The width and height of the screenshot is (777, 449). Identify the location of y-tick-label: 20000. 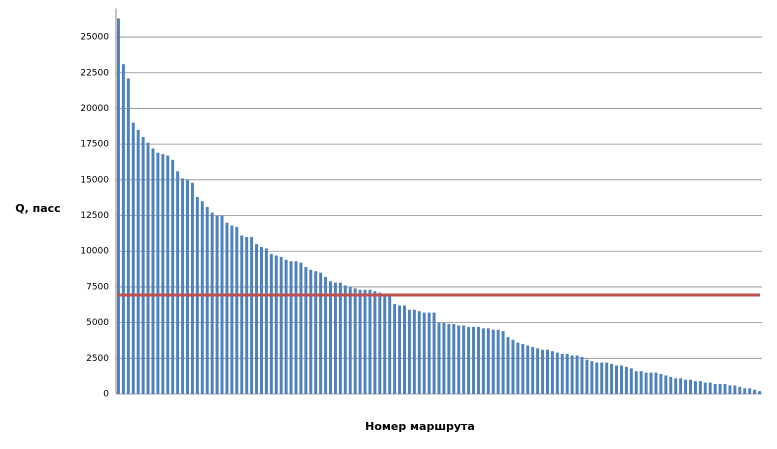
(94, 109).